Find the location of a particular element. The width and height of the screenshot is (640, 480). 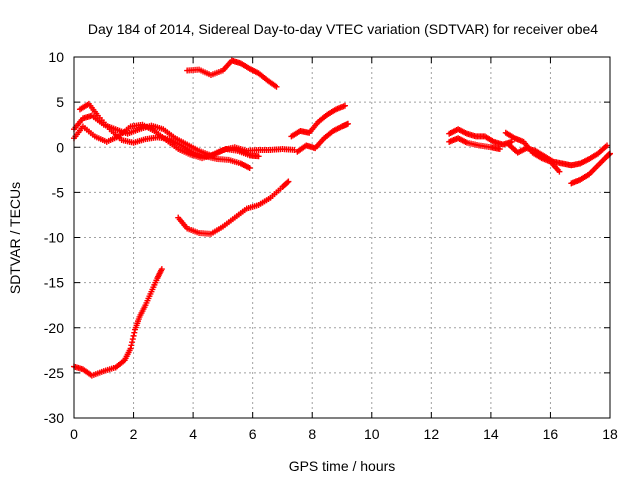

x-tick-label: 2 is located at coordinates (134, 434).